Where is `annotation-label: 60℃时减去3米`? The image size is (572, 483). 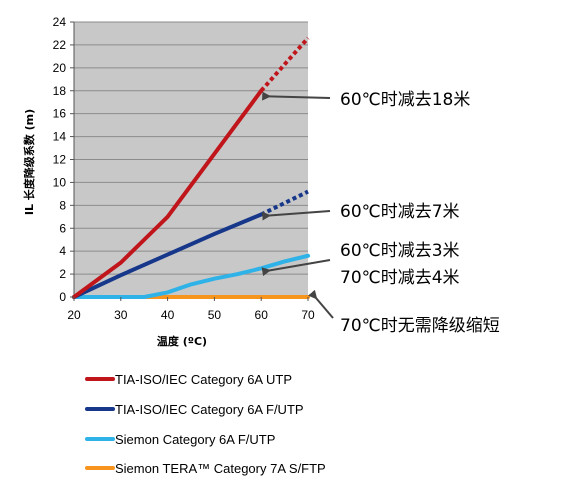
annotation-label: 60℃时减去3米 is located at coordinates (400, 251).